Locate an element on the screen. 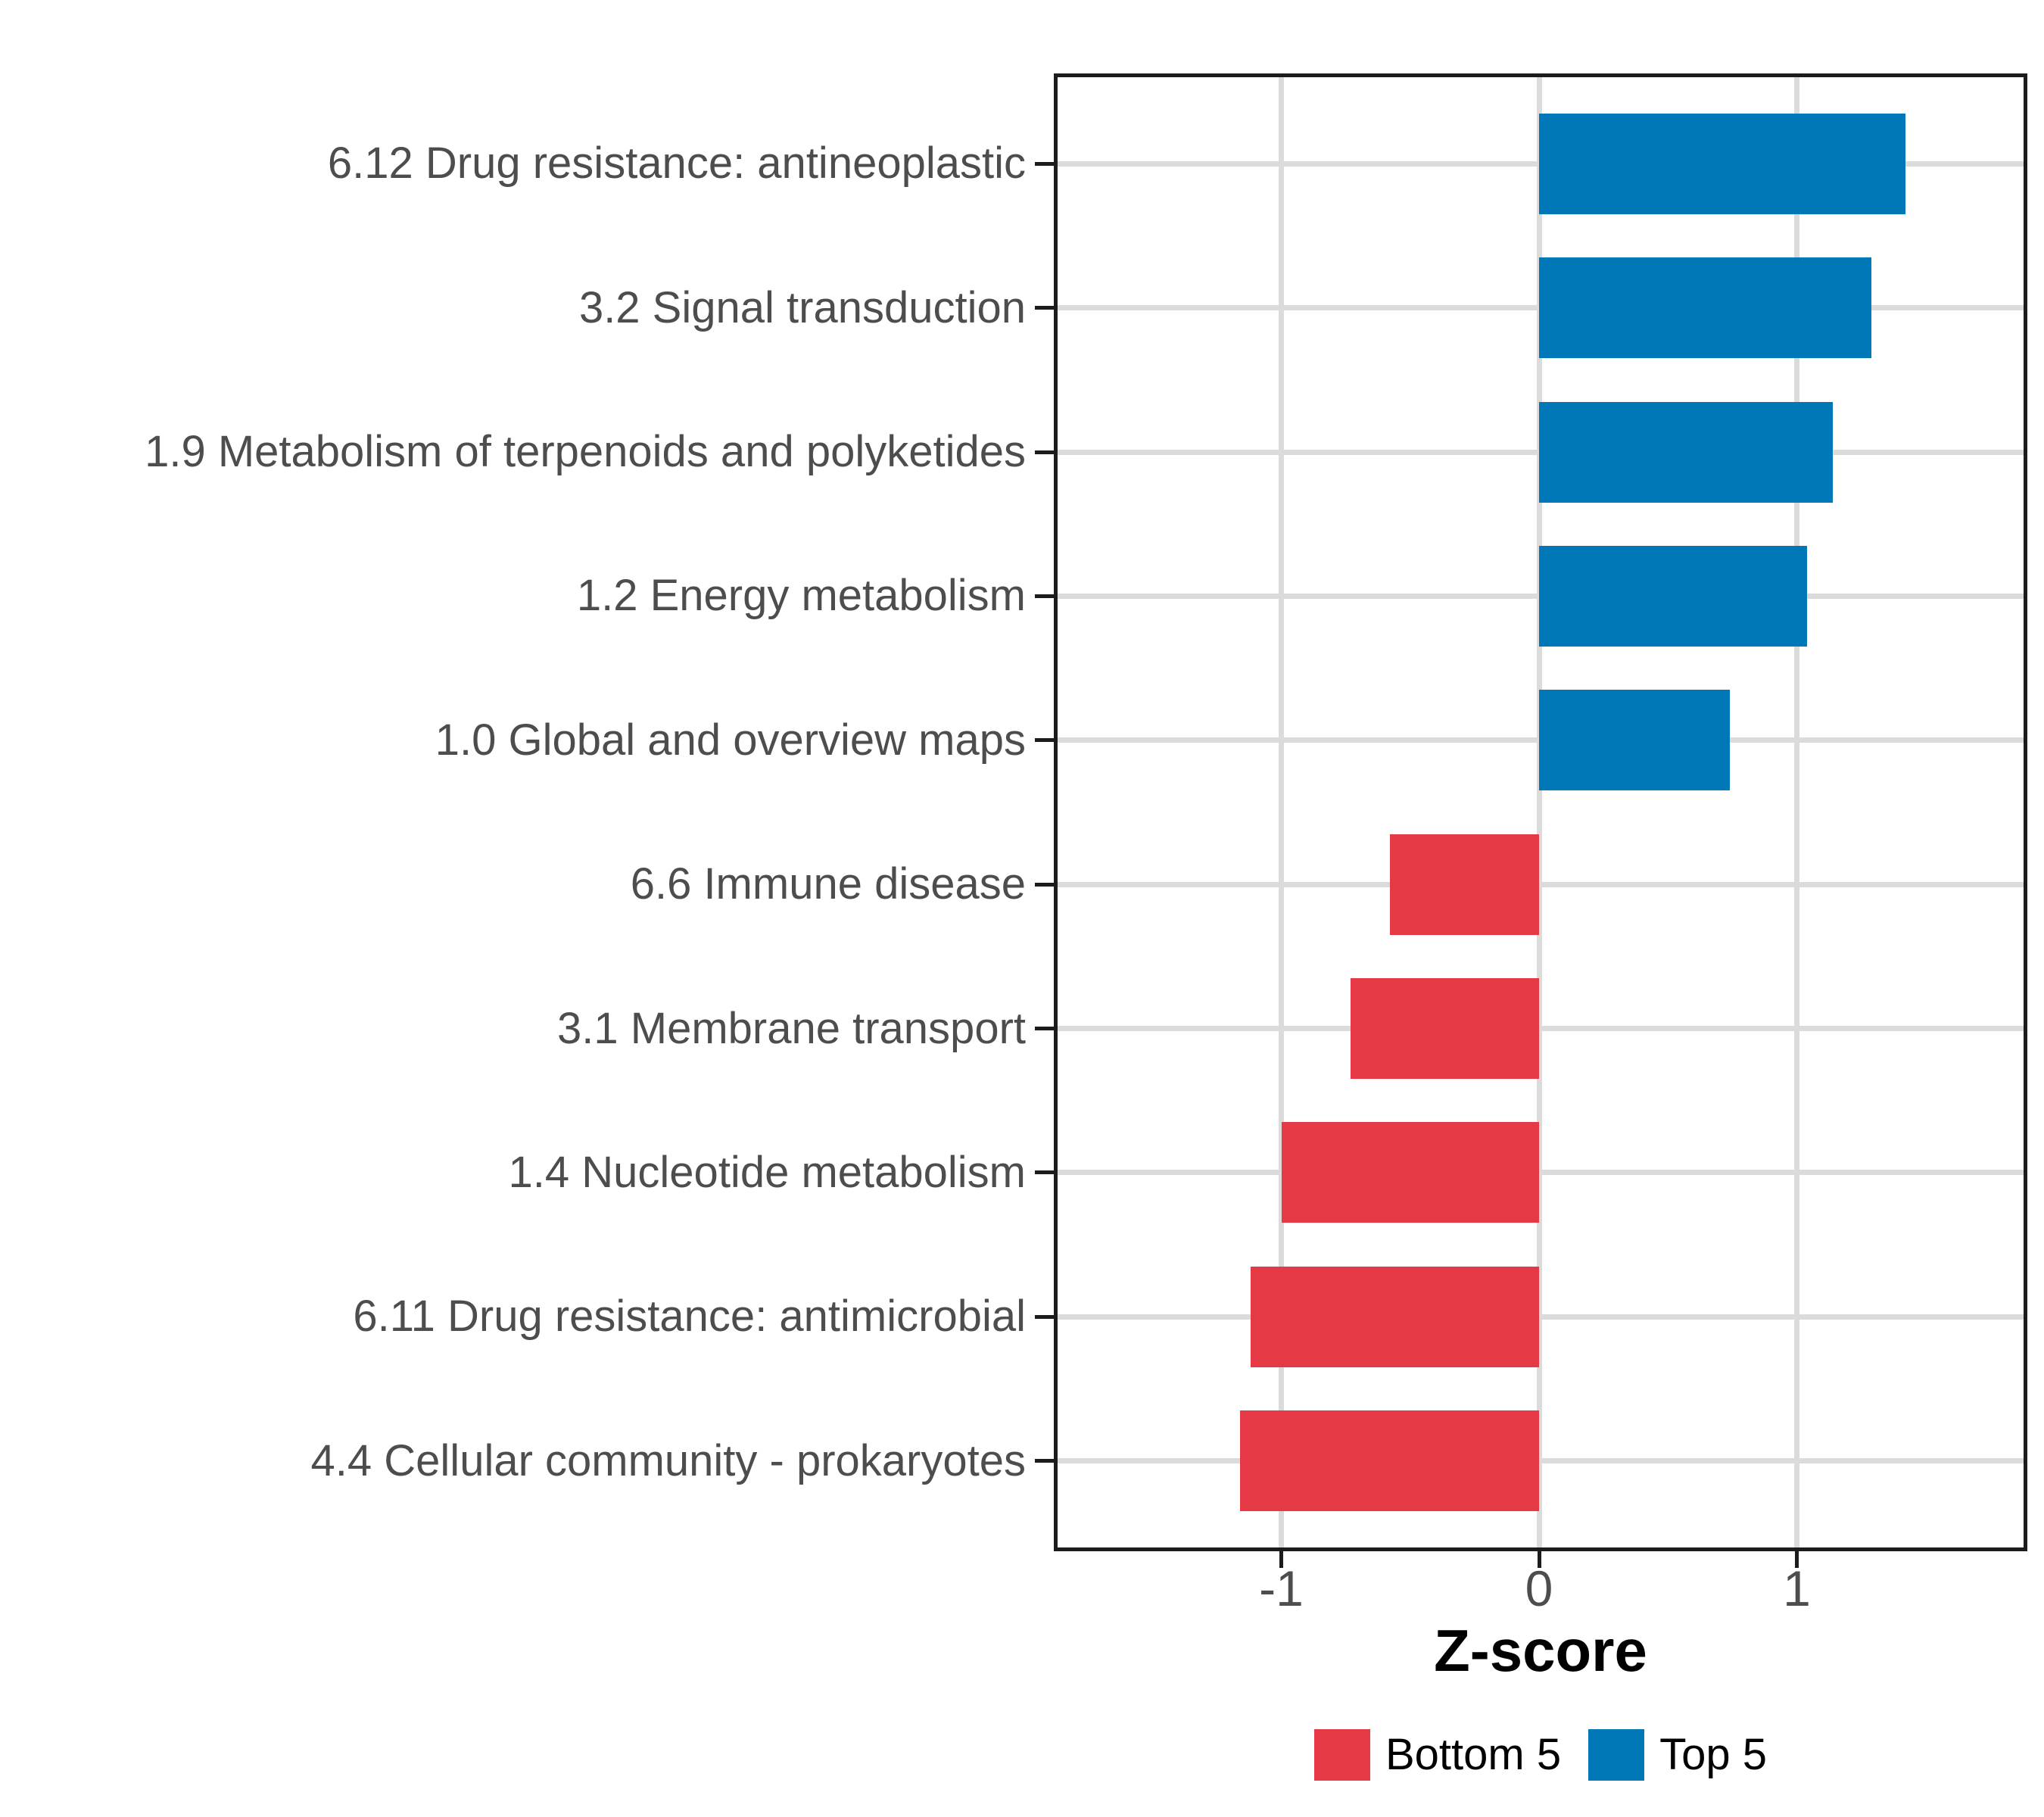  legend-item-bottom5: Bottom 5 is located at coordinates (1437, 1755).